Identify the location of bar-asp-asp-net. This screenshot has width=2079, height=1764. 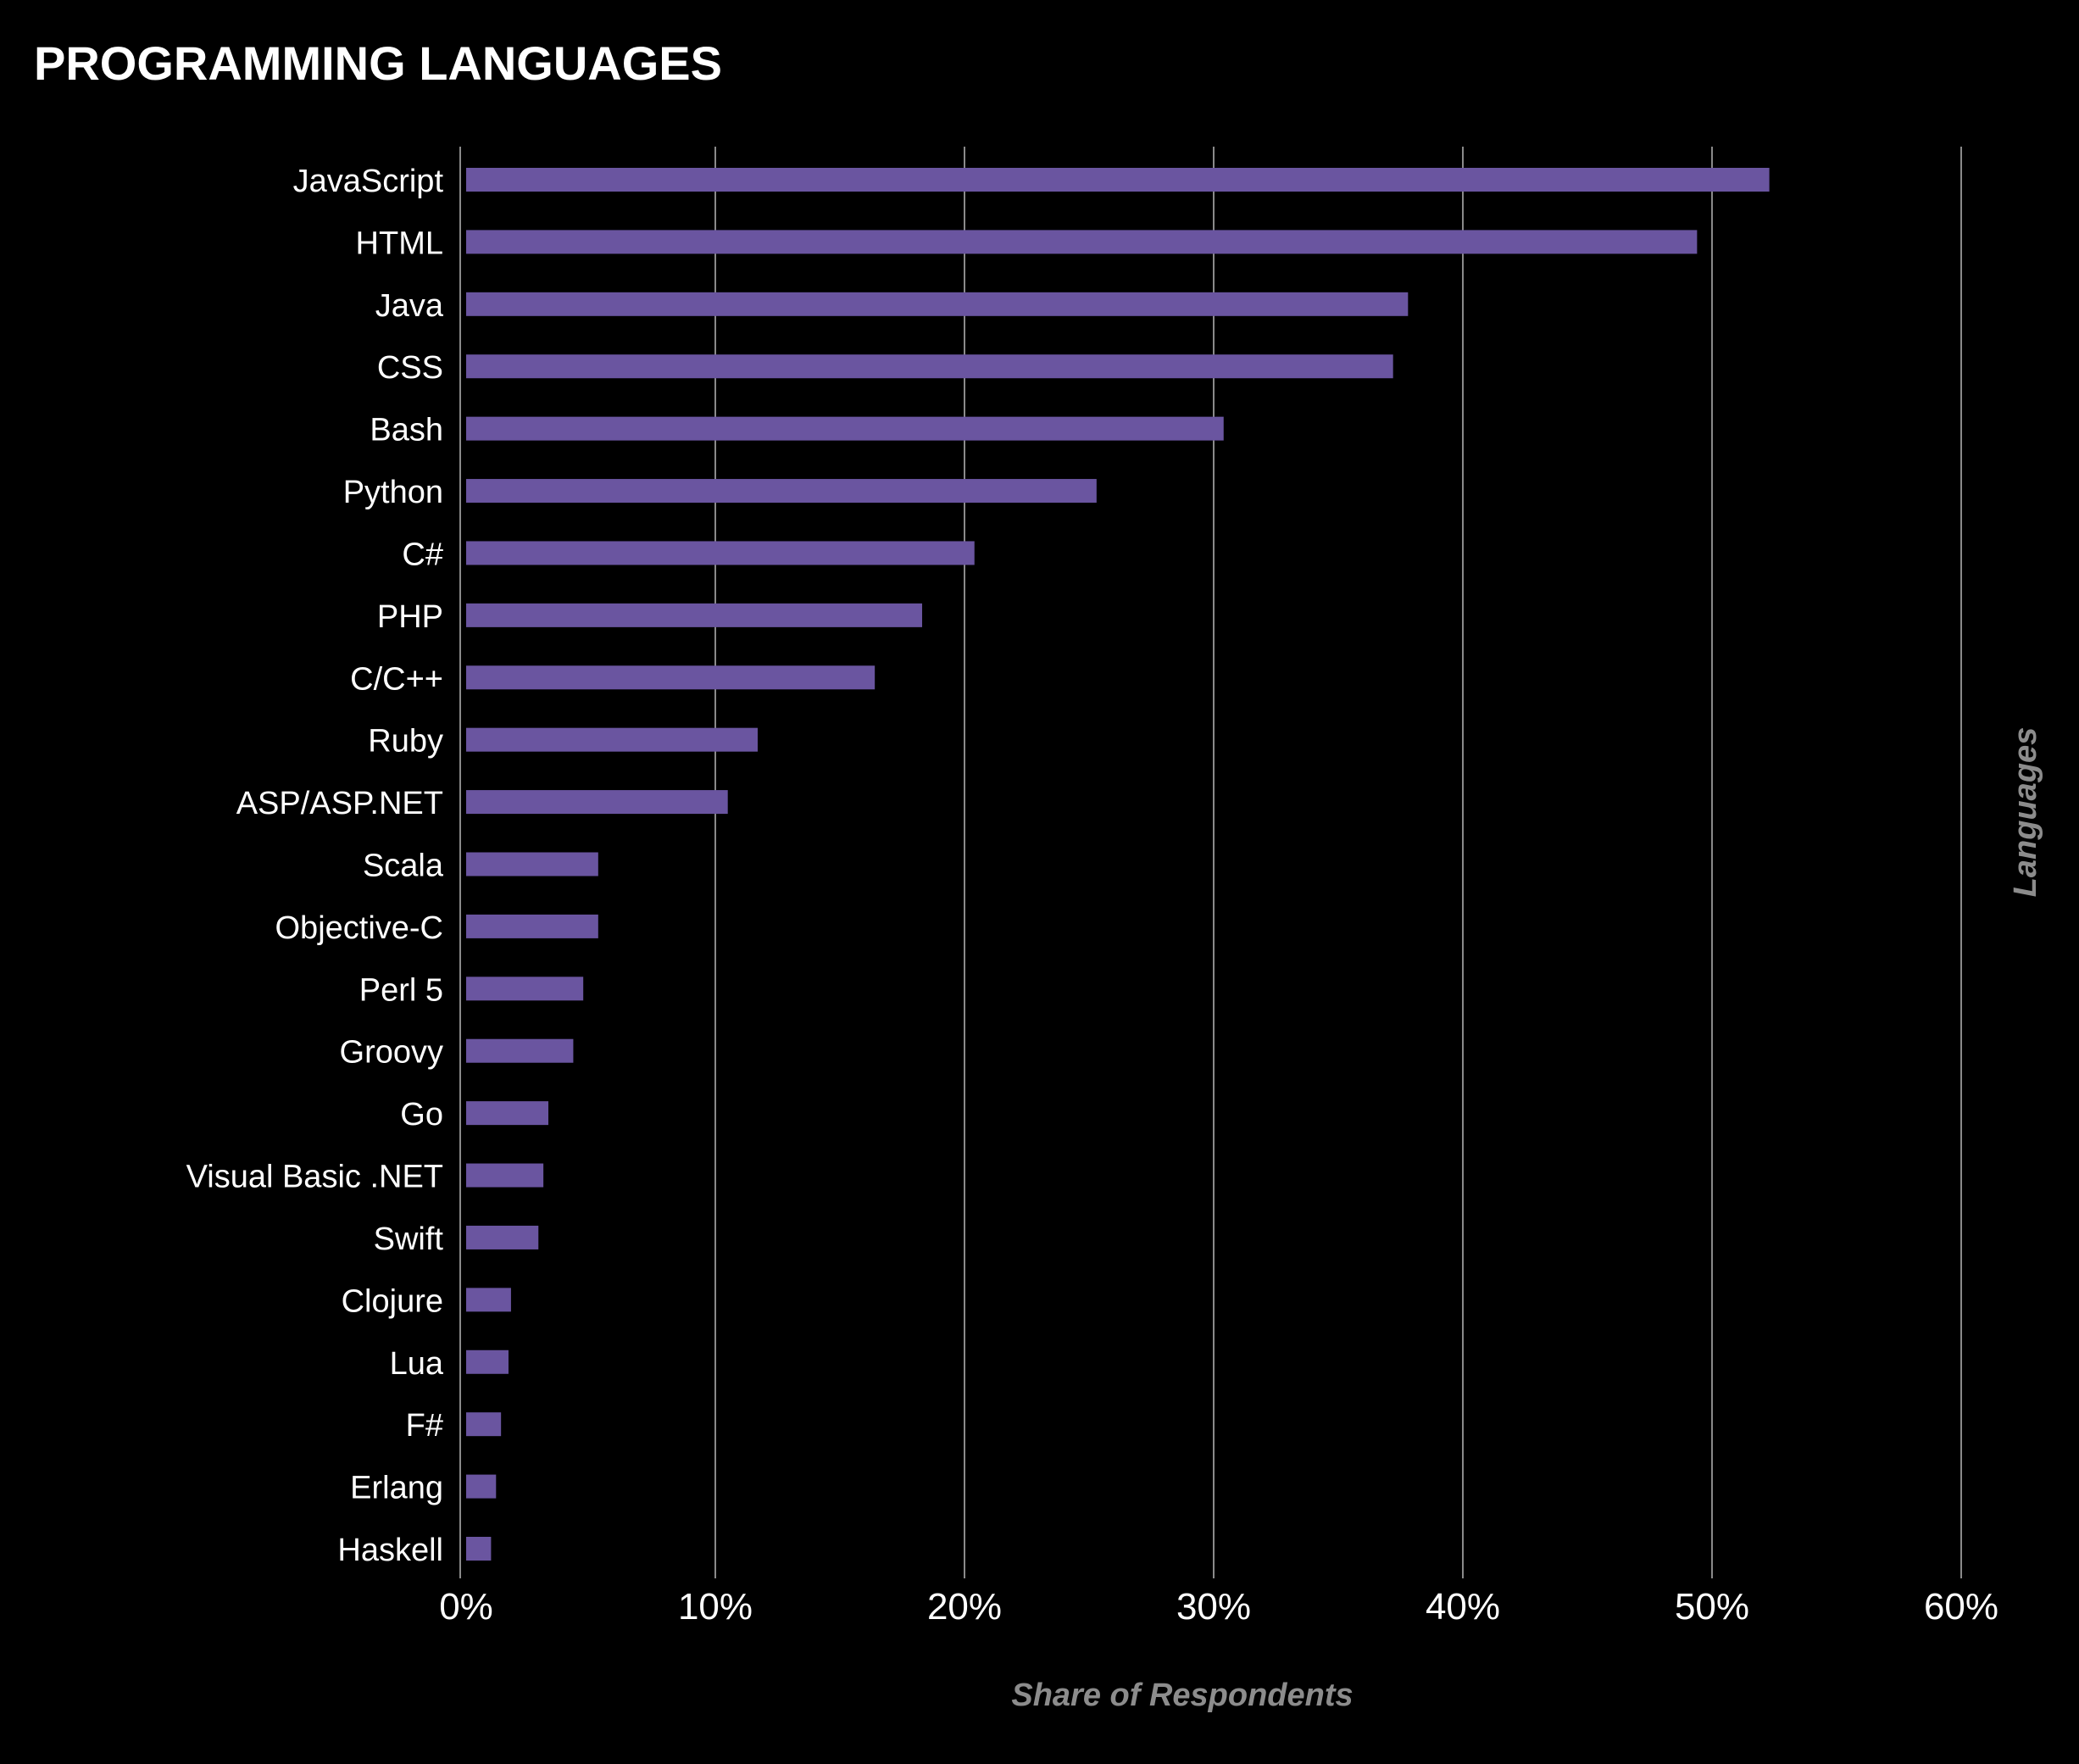
(597, 802).